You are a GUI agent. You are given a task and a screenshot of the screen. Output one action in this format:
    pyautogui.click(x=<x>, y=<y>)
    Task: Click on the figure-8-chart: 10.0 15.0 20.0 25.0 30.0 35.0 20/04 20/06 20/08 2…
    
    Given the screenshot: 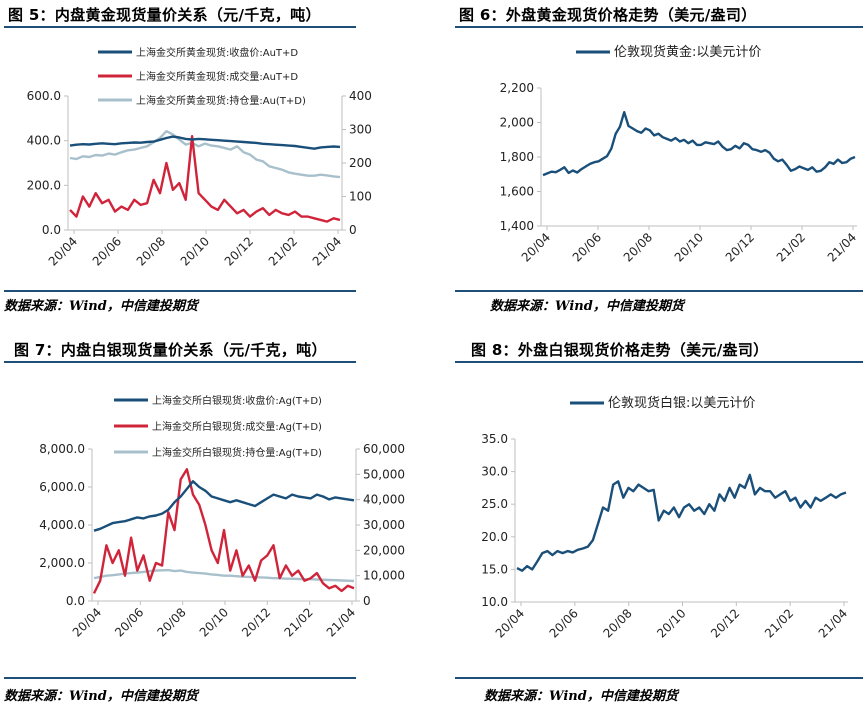 What is the action you would take?
    pyautogui.click(x=665, y=518)
    